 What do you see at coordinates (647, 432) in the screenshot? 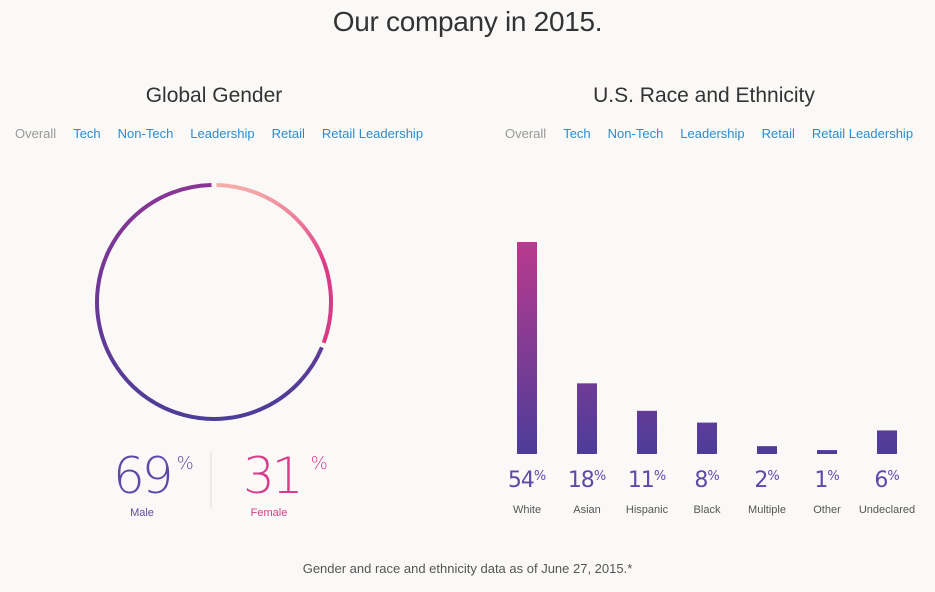
I see `bar-hispanic` at bounding box center [647, 432].